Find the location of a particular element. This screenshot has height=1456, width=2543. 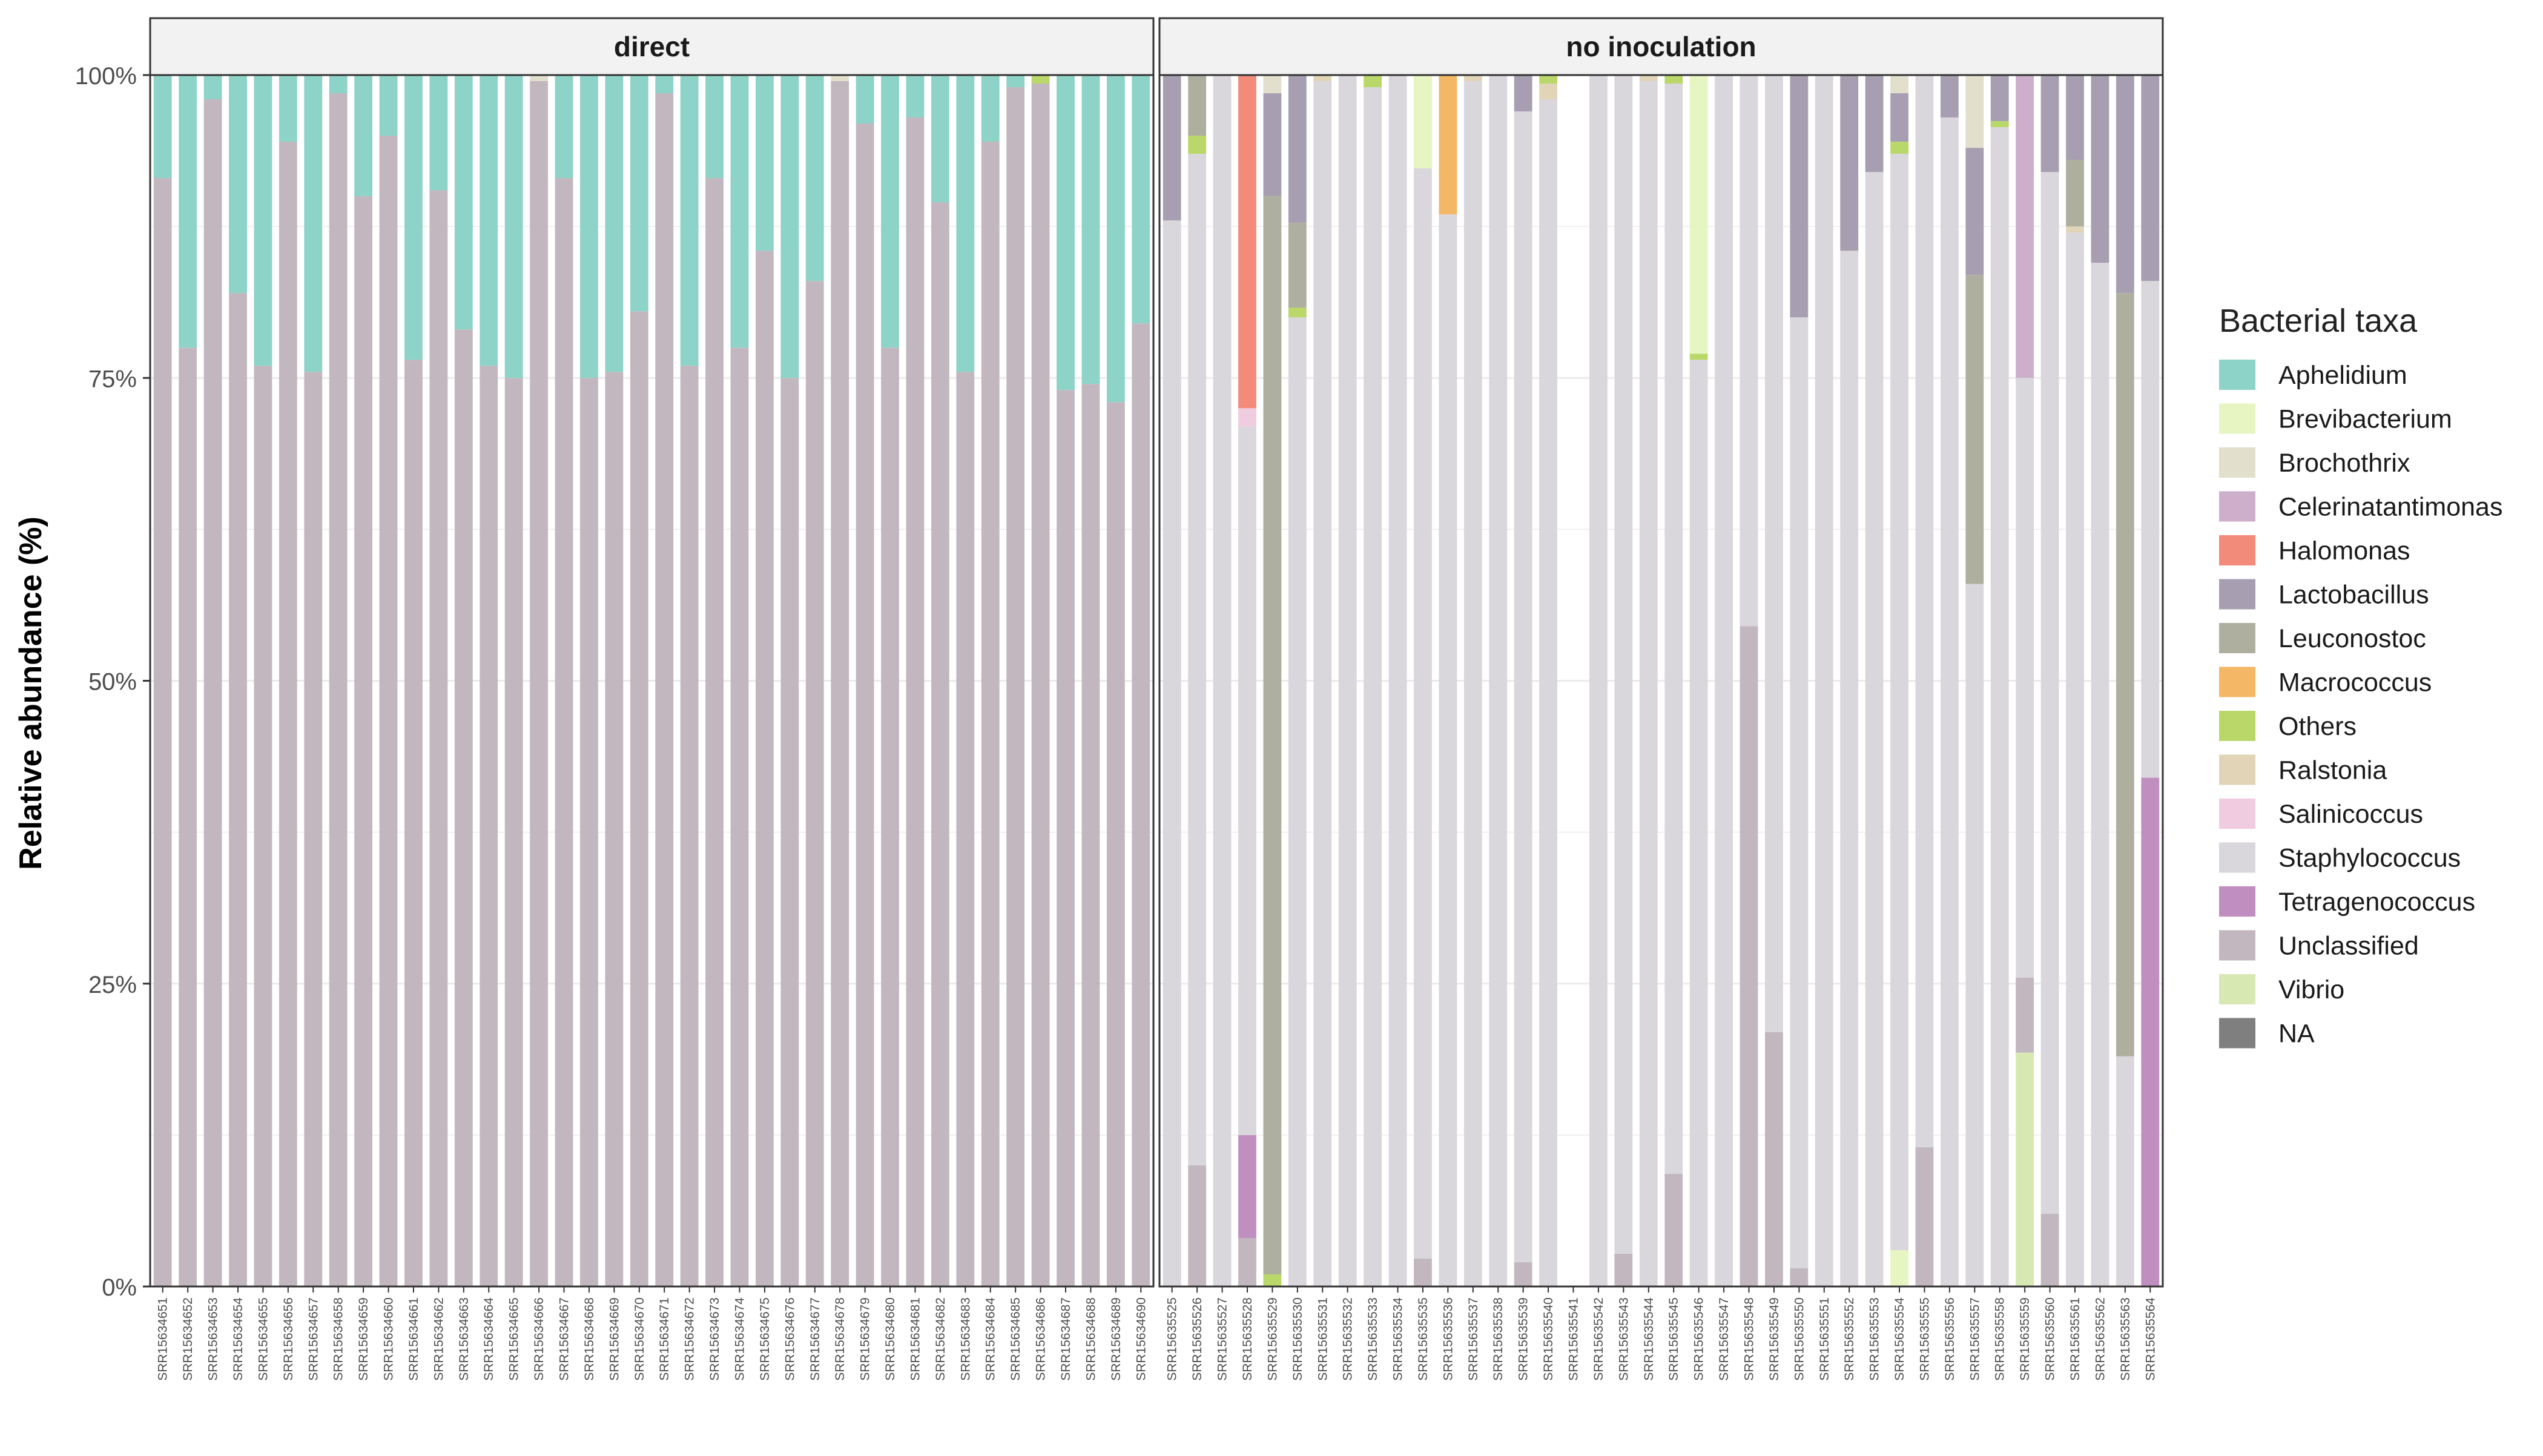

legend-label: Macrococcus is located at coordinates (2355, 682).